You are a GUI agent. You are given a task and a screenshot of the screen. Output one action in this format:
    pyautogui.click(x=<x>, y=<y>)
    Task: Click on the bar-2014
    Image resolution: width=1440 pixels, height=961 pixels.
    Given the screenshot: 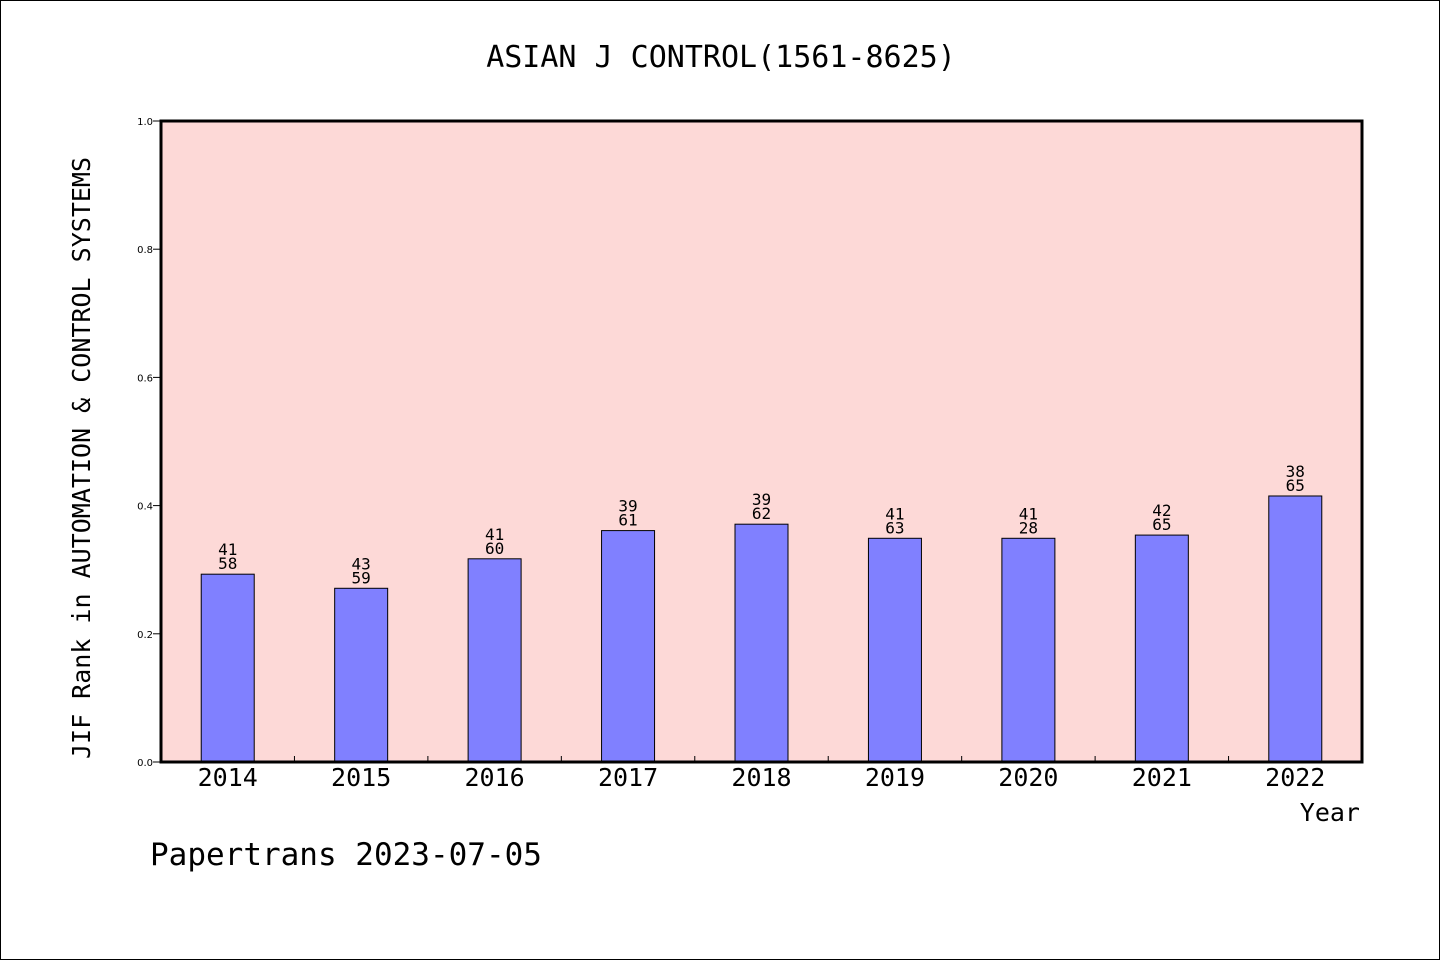 What is the action you would take?
    pyautogui.click(x=227, y=668)
    